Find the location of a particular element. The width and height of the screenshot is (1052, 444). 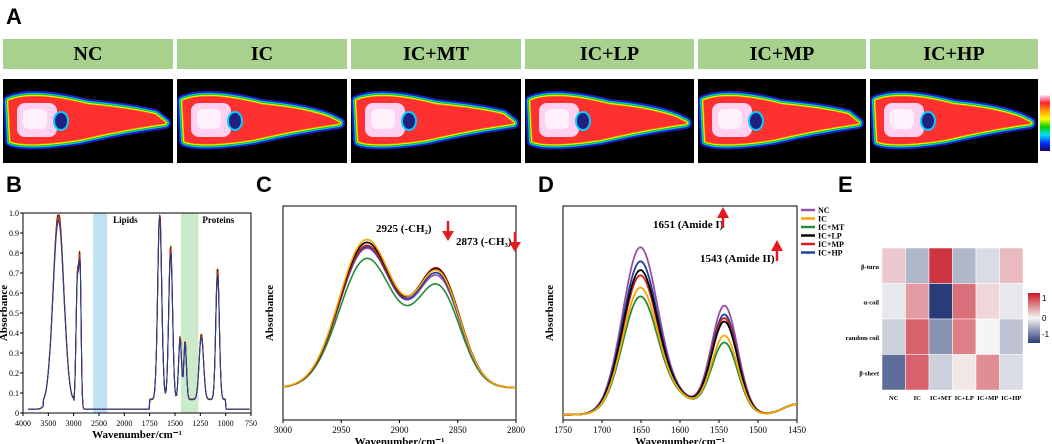

spectrum-line-c-ic-lp is located at coordinates (399, 315).